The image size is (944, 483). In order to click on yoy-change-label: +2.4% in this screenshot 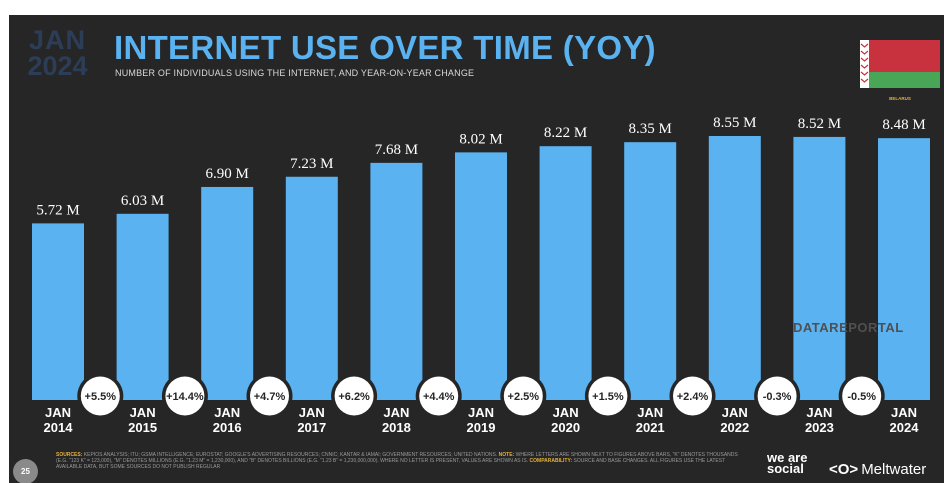, I will do `click(693, 397)`.